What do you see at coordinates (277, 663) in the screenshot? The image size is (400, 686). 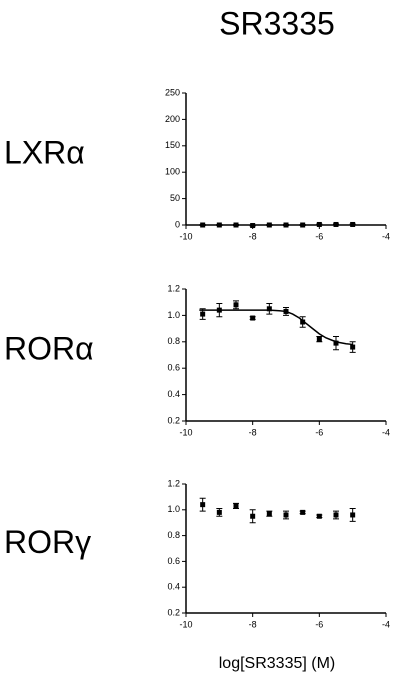 I see `x-axis-label: log[SR3335] (M)` at bounding box center [277, 663].